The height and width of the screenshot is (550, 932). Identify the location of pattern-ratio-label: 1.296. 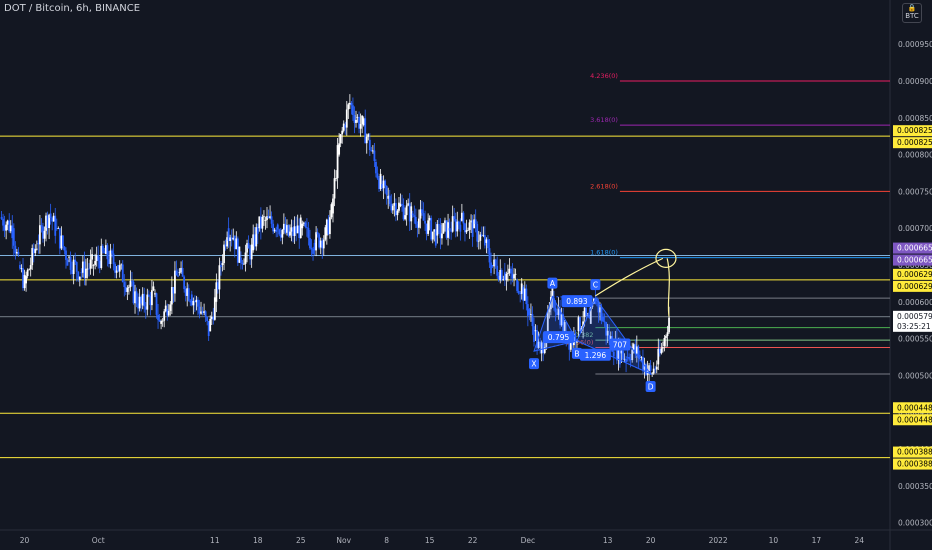
(596, 355).